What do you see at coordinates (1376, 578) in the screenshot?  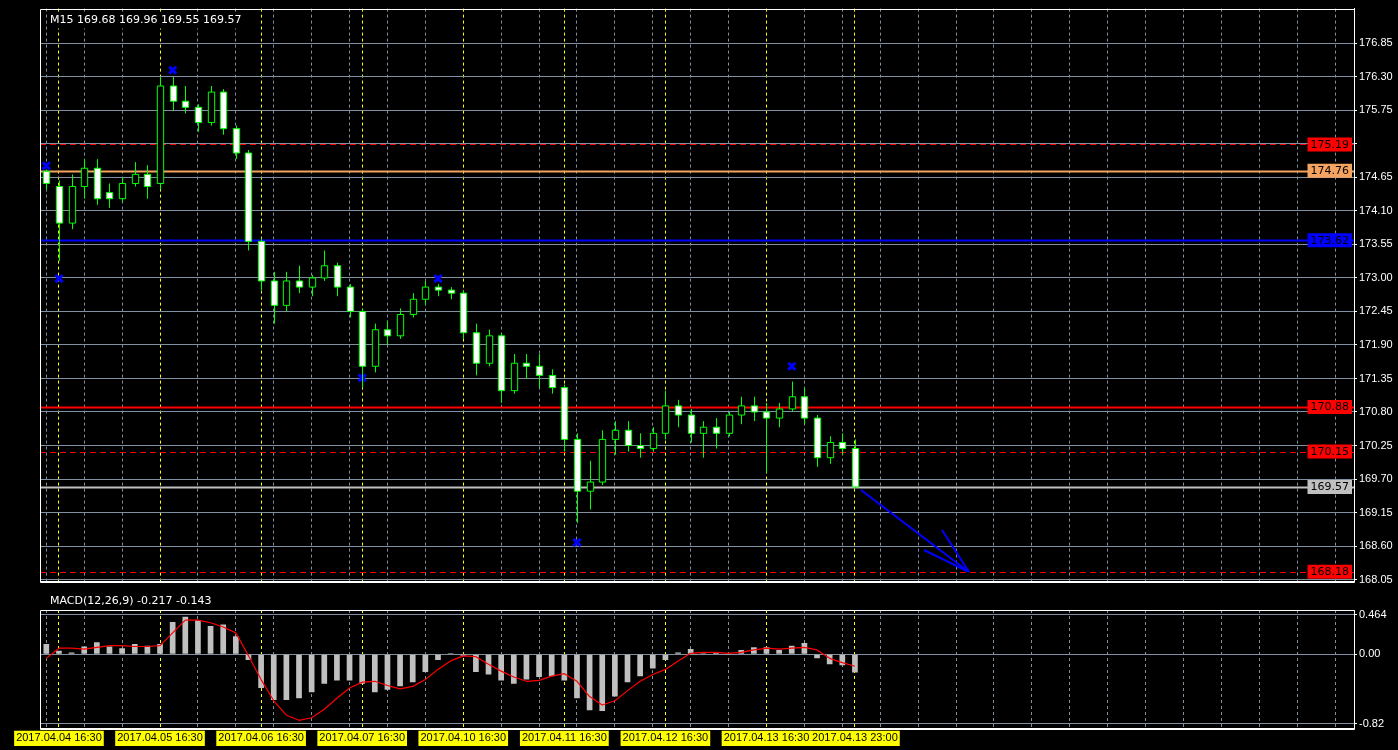 I see `y-tick-label: 168.05` at bounding box center [1376, 578].